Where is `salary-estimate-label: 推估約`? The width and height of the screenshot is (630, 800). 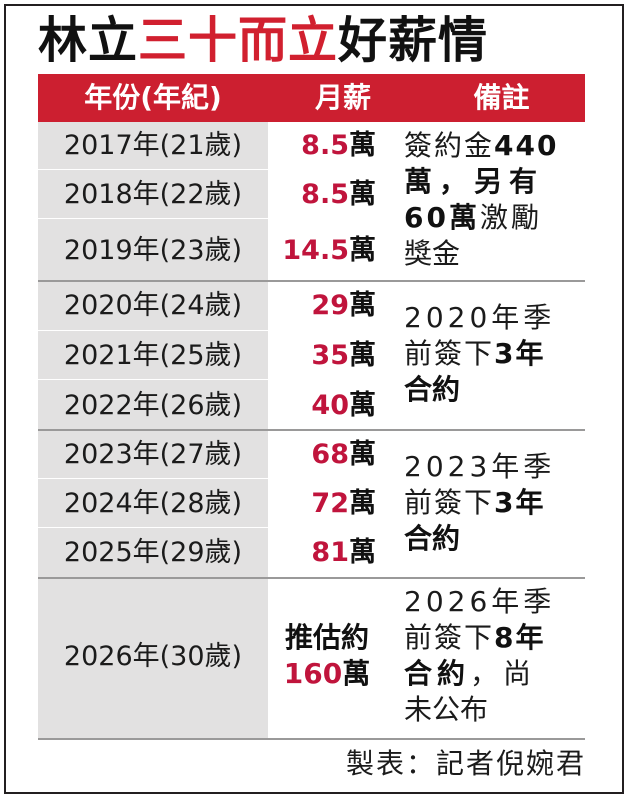
salary-estimate-label: 推估約 is located at coordinates (326, 637).